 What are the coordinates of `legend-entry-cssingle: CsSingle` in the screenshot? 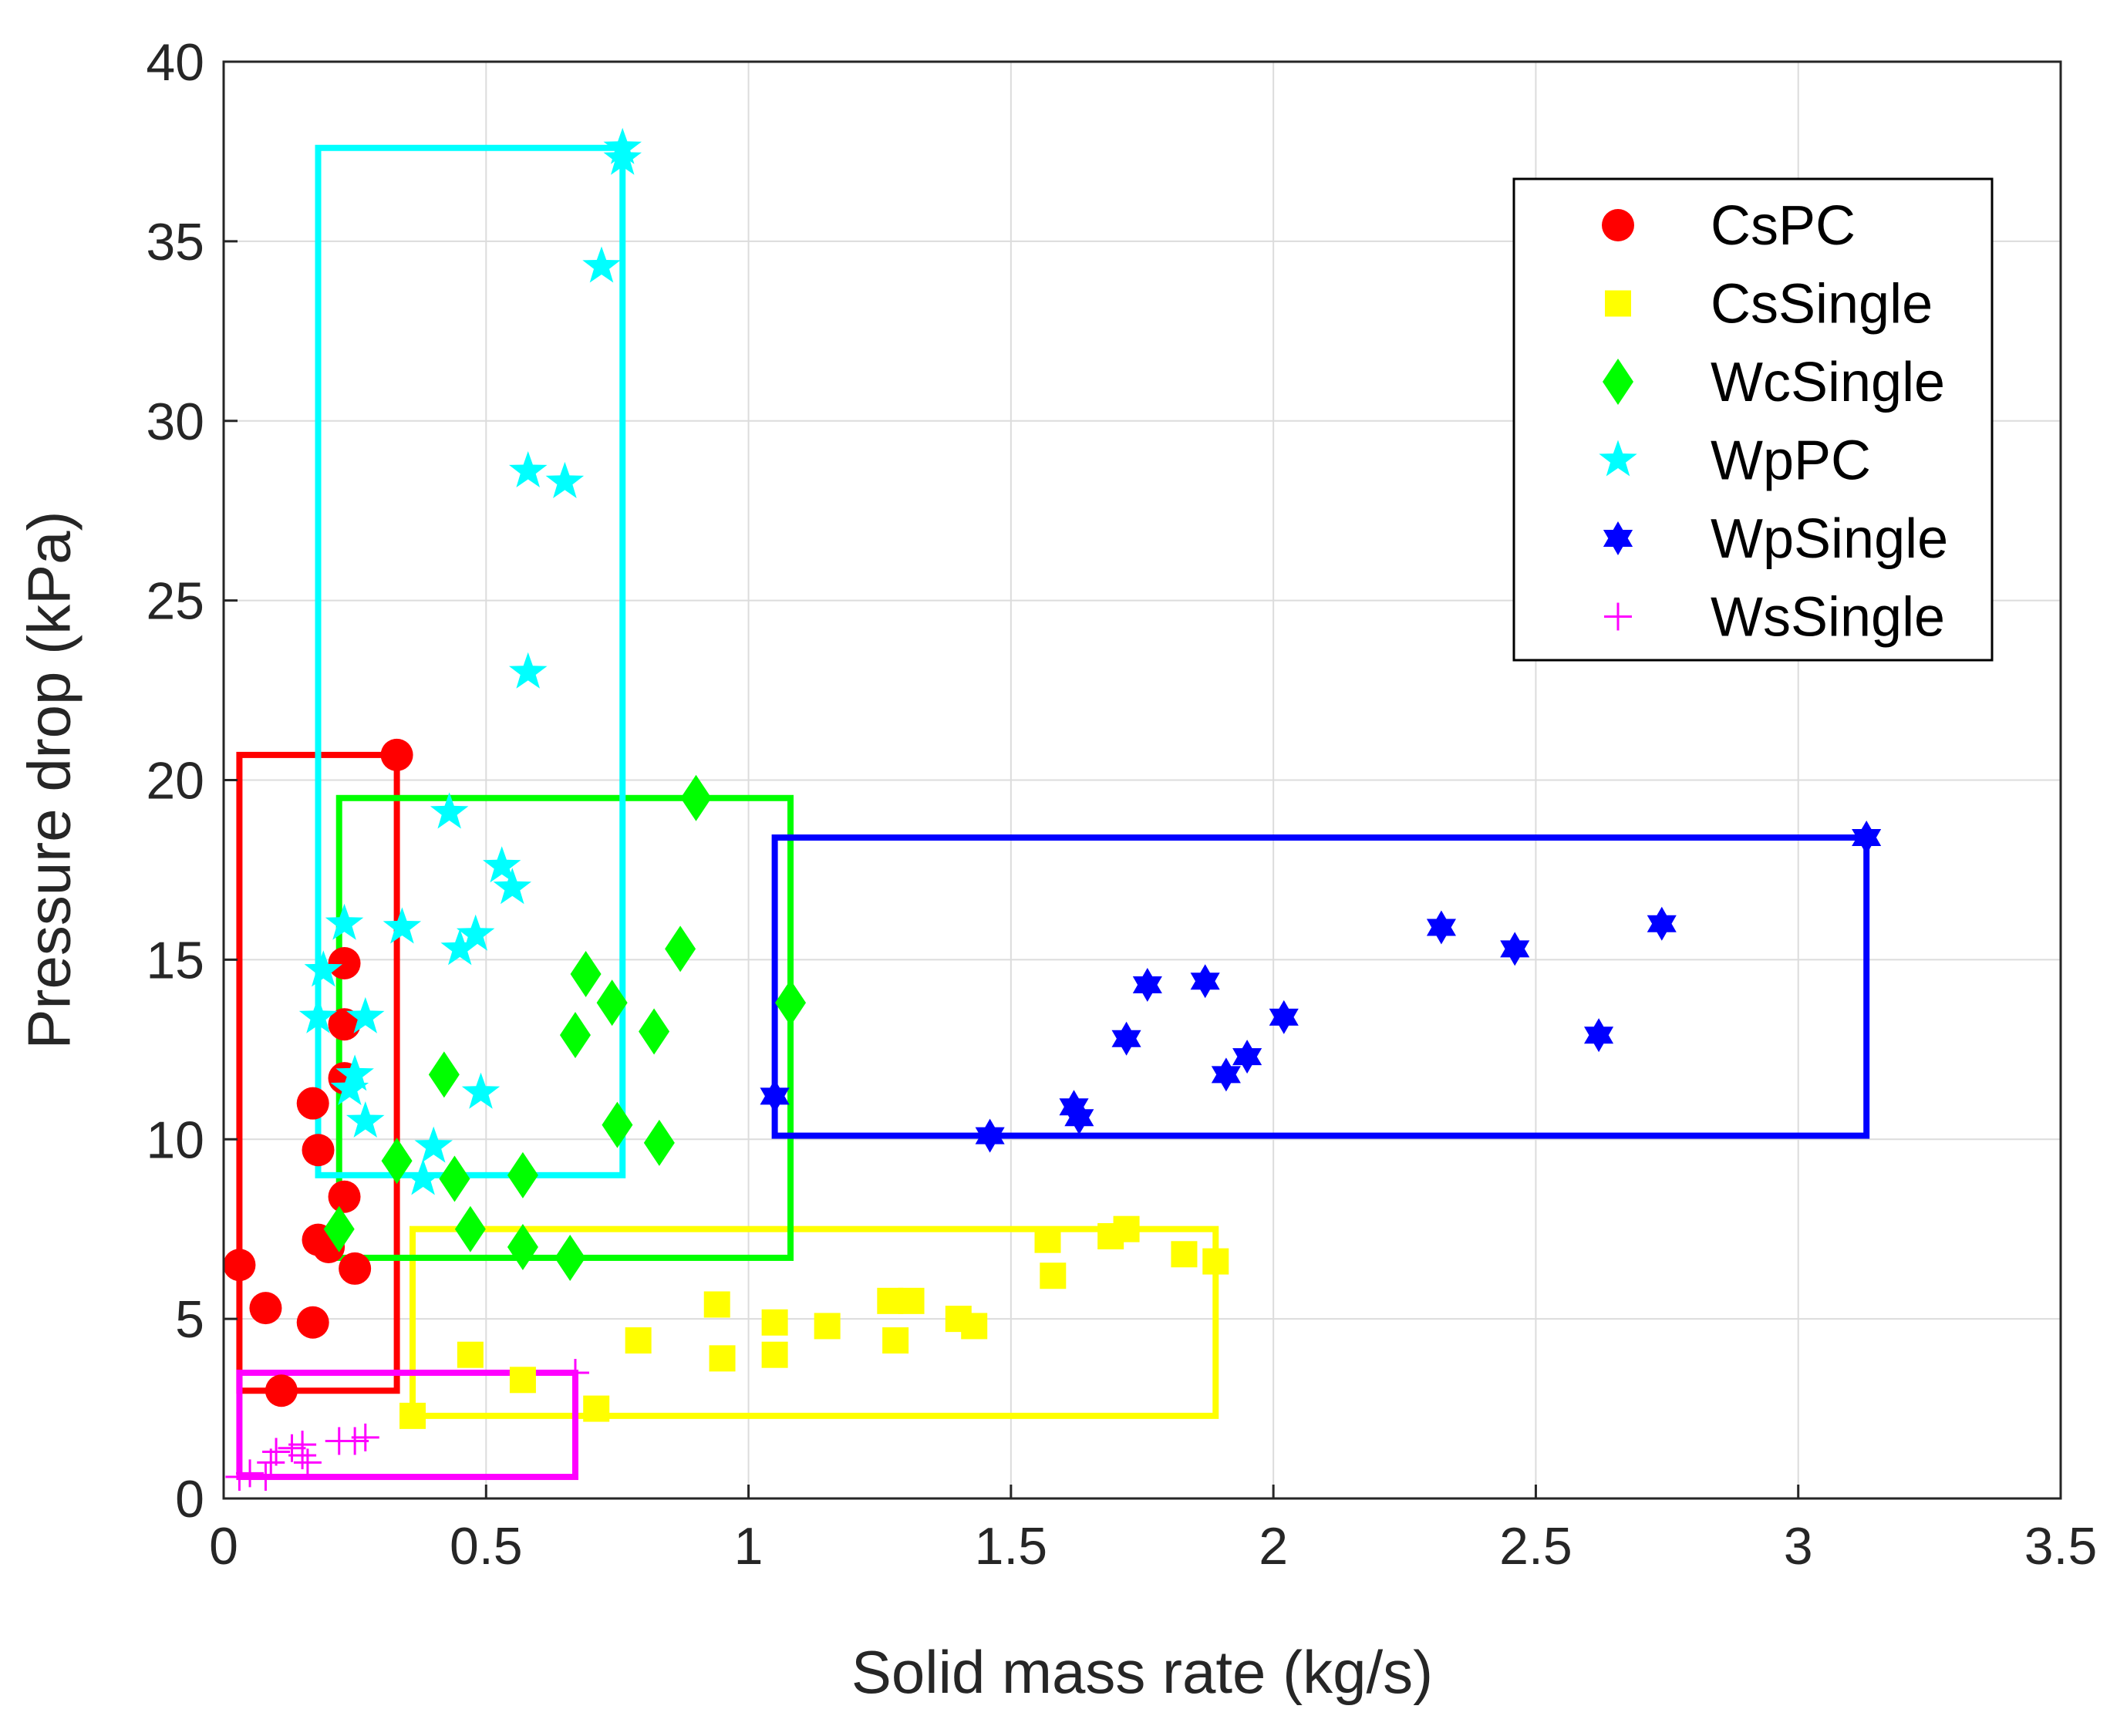 It's located at (1769, 304).